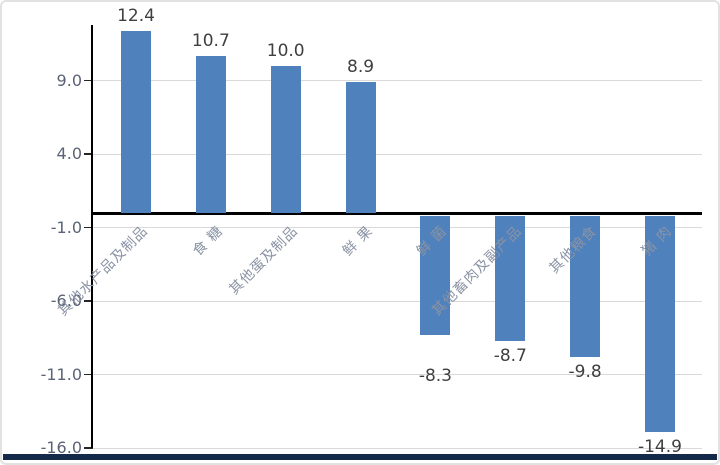  I want to click on bar-value-label: -9.8, so click(585, 372).